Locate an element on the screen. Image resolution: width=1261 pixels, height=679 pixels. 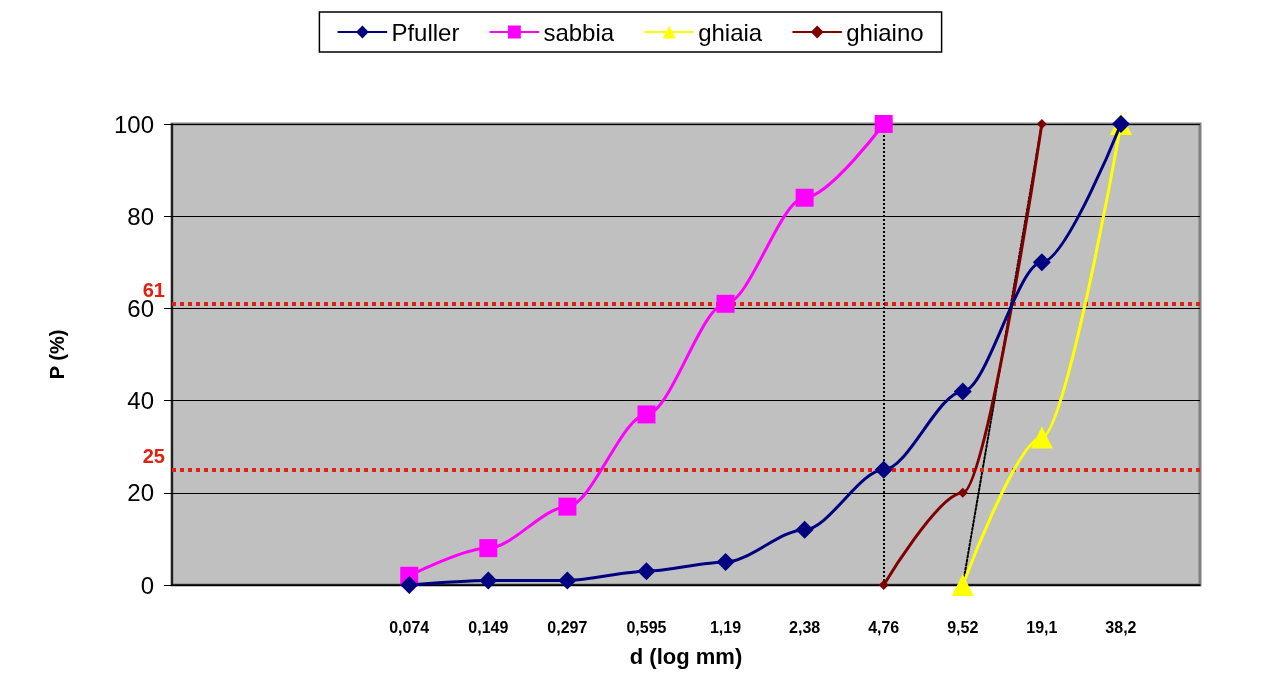
y-axis-title: P (%) is located at coordinates (57, 354).